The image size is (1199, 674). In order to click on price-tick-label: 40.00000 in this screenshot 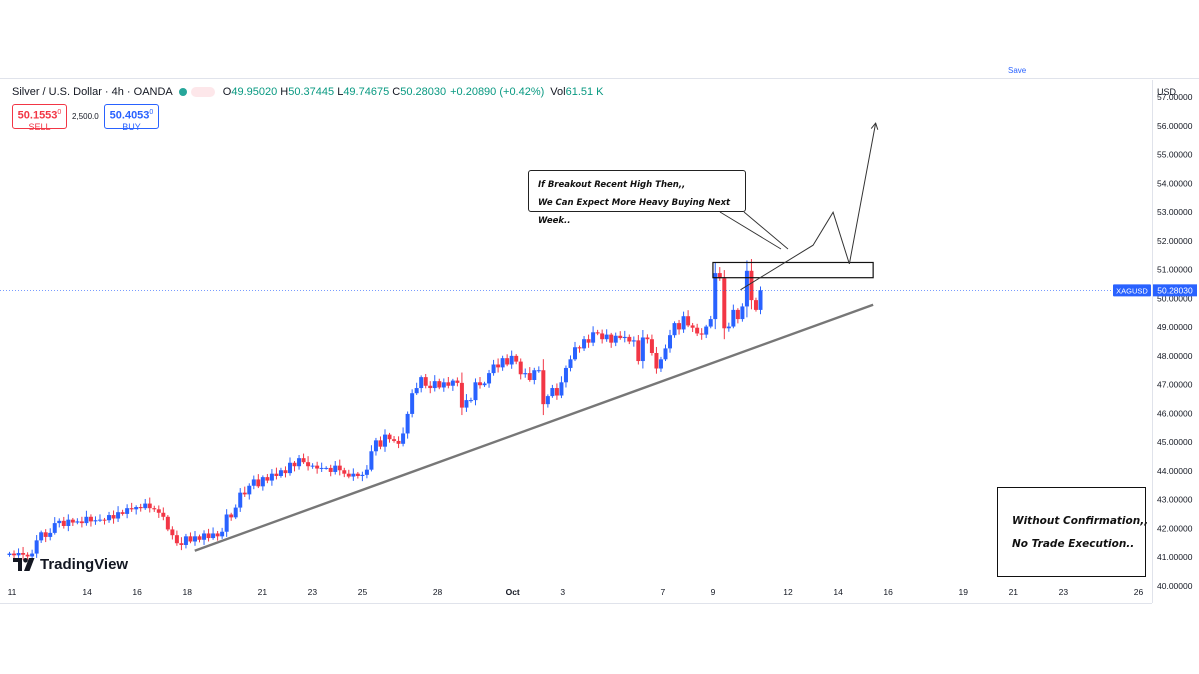, I will do `click(1175, 586)`.